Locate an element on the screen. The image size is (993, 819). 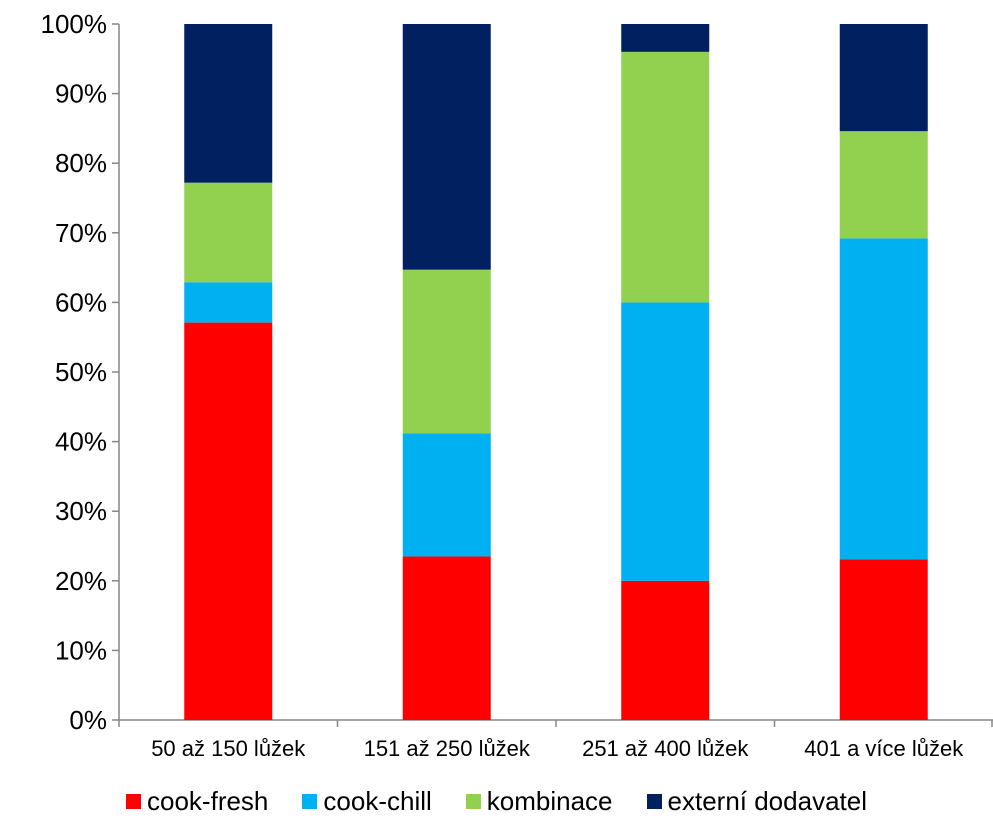
legend-item: cook-fresh is located at coordinates (197, 801).